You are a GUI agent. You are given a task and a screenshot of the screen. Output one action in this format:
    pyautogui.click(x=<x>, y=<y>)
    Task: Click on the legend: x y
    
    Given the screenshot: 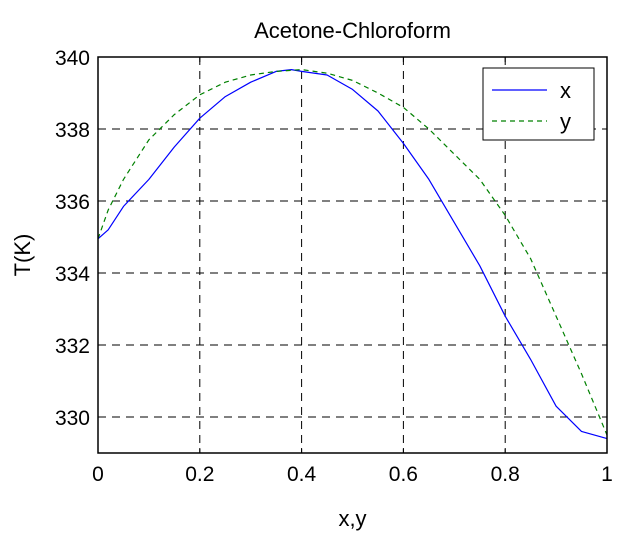 What is the action you would take?
    pyautogui.click(x=538, y=104)
    